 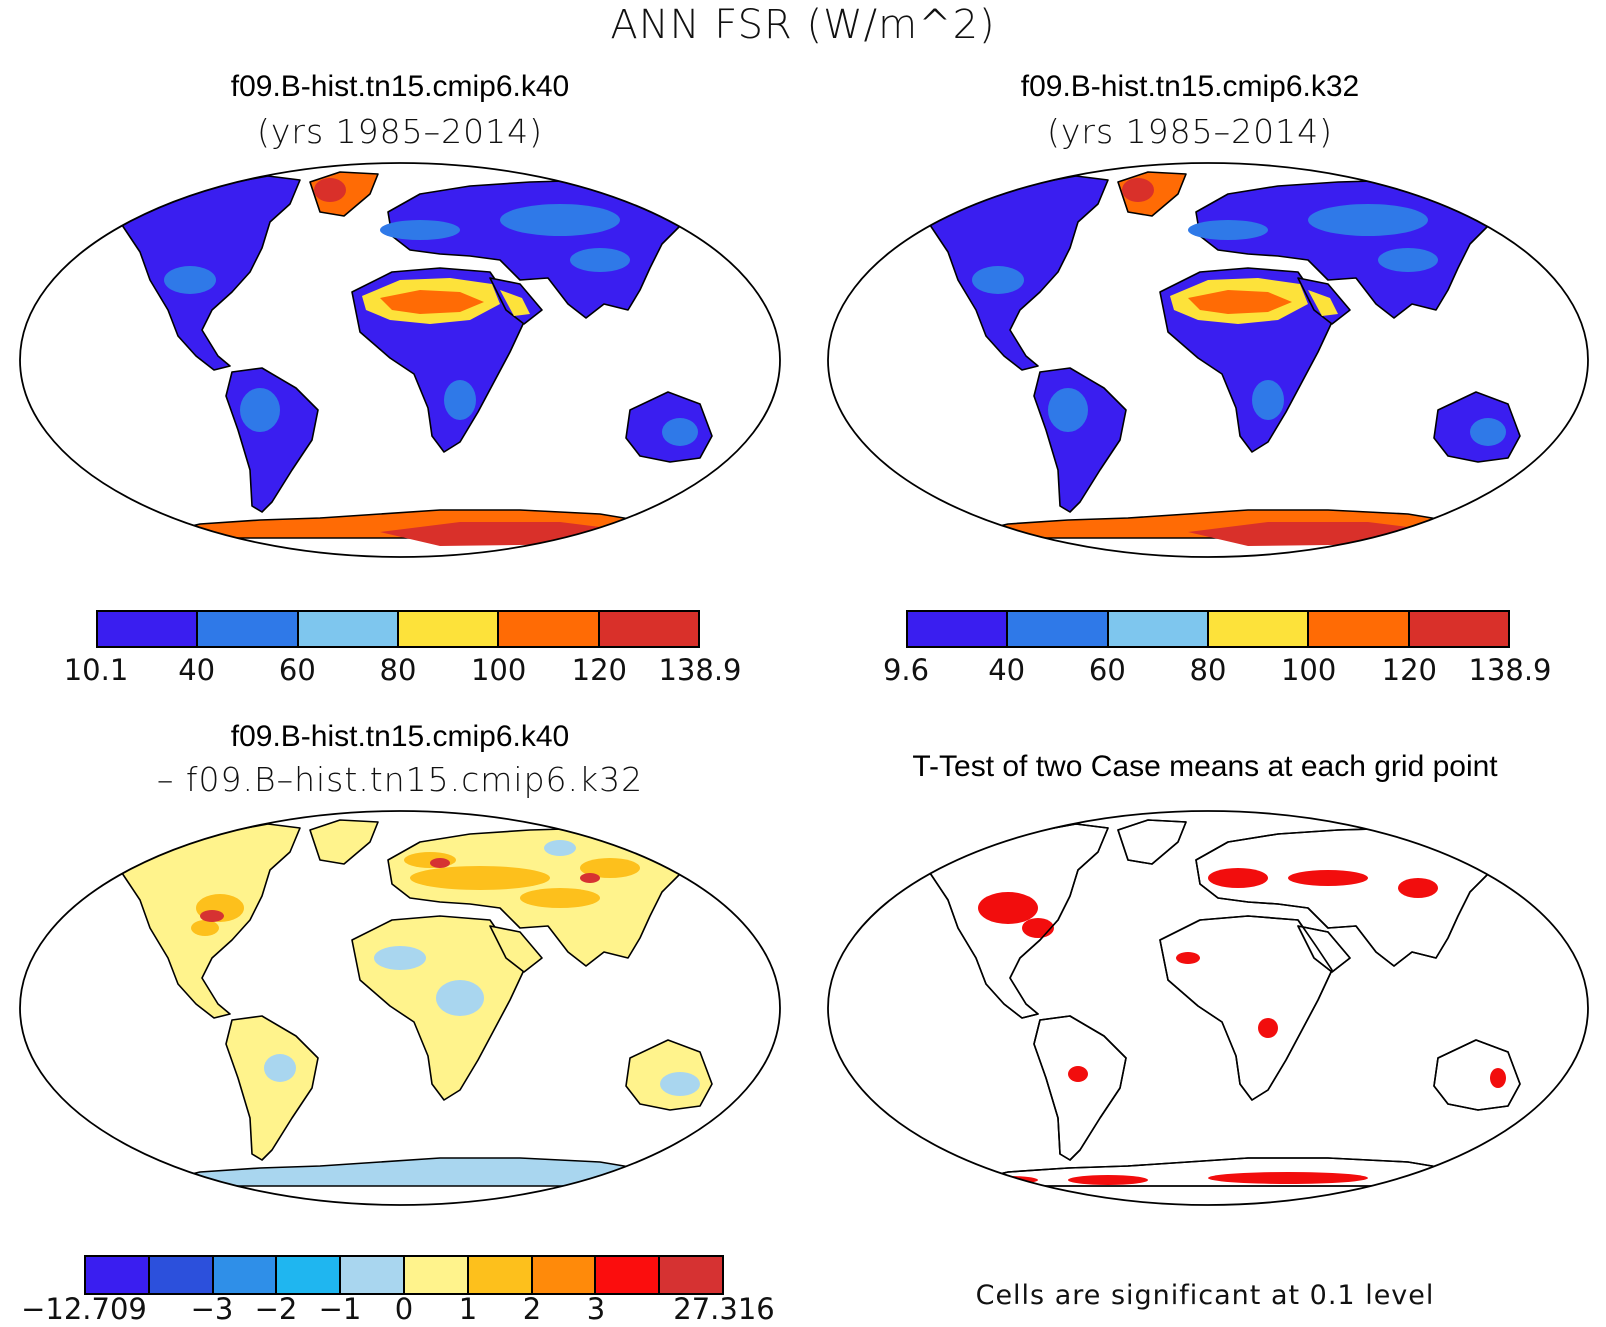 What do you see at coordinates (468, 1309) in the screenshot?
I see `colorbar-tick-label: 1` at bounding box center [468, 1309].